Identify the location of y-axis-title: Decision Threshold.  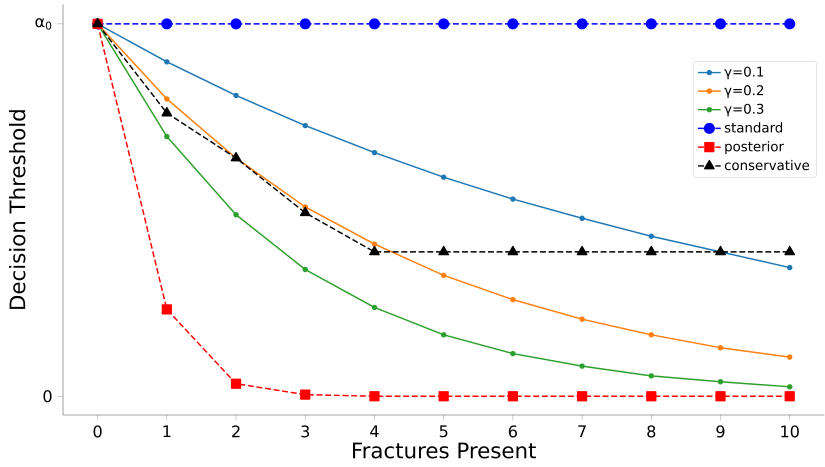
(17, 209).